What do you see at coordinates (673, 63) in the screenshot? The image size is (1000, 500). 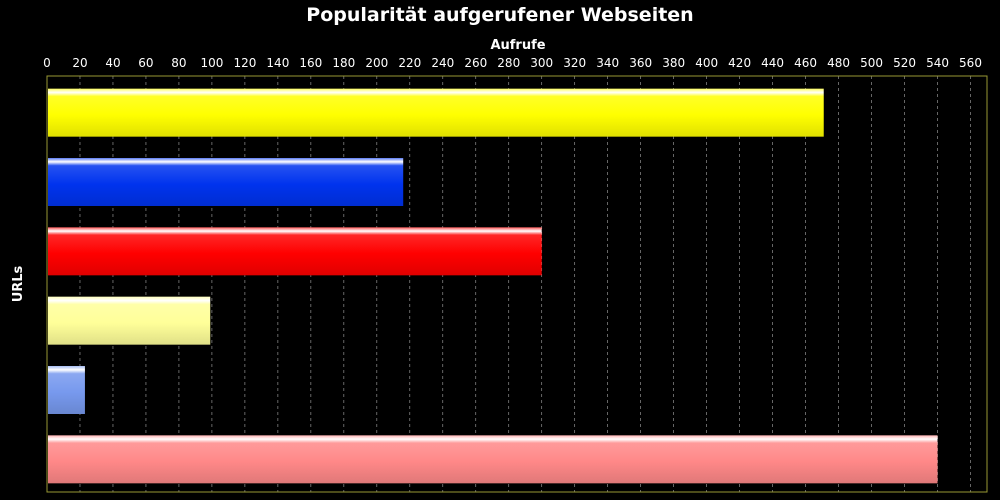 I see `x-tick-label: 380` at bounding box center [673, 63].